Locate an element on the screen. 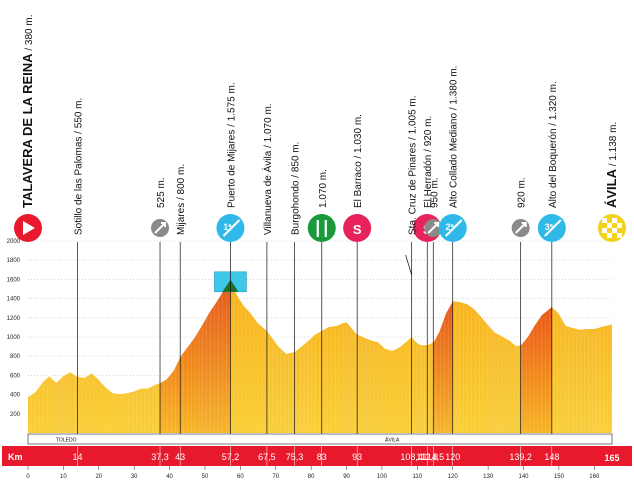 This screenshot has height=488, width=634. icon-circle is located at coordinates (357, 228).